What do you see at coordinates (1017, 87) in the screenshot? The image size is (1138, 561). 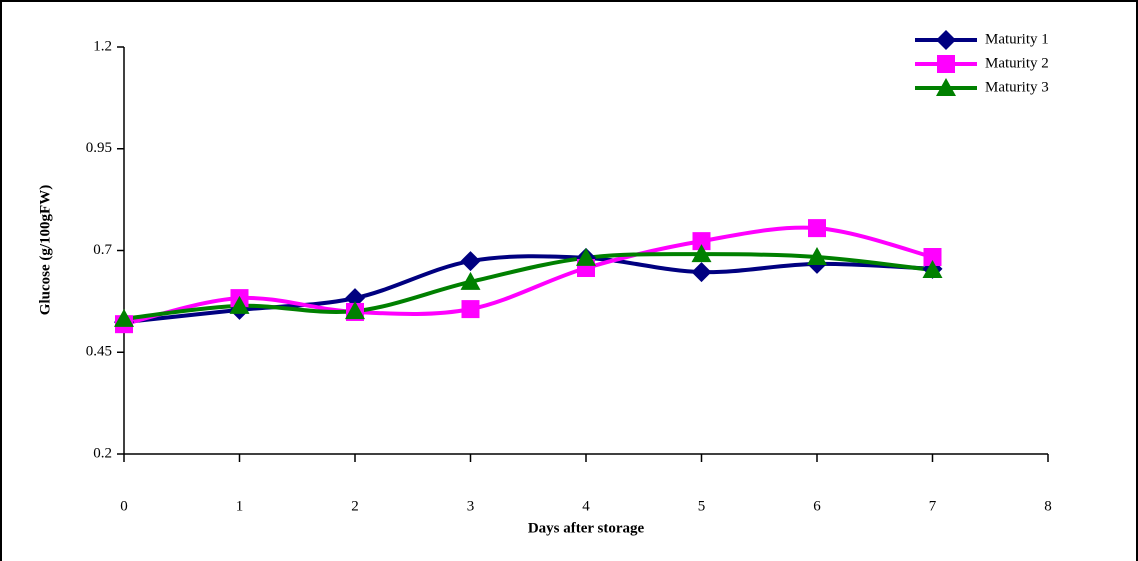 I see `legend-label: Maturity 3` at bounding box center [1017, 87].